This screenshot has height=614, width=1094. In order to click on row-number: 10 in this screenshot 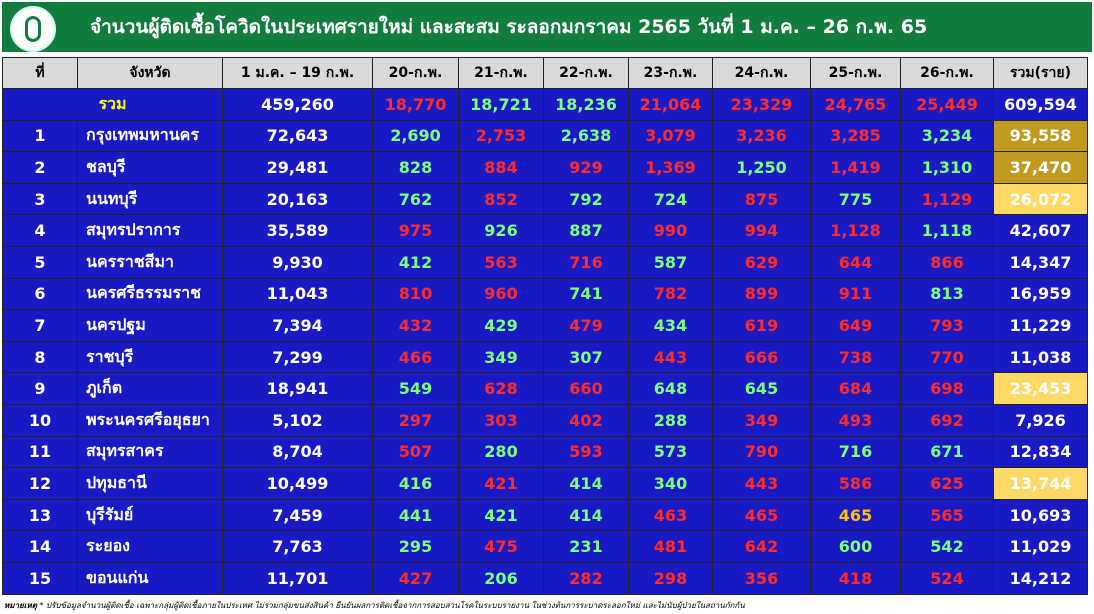, I will do `click(40, 420)`.